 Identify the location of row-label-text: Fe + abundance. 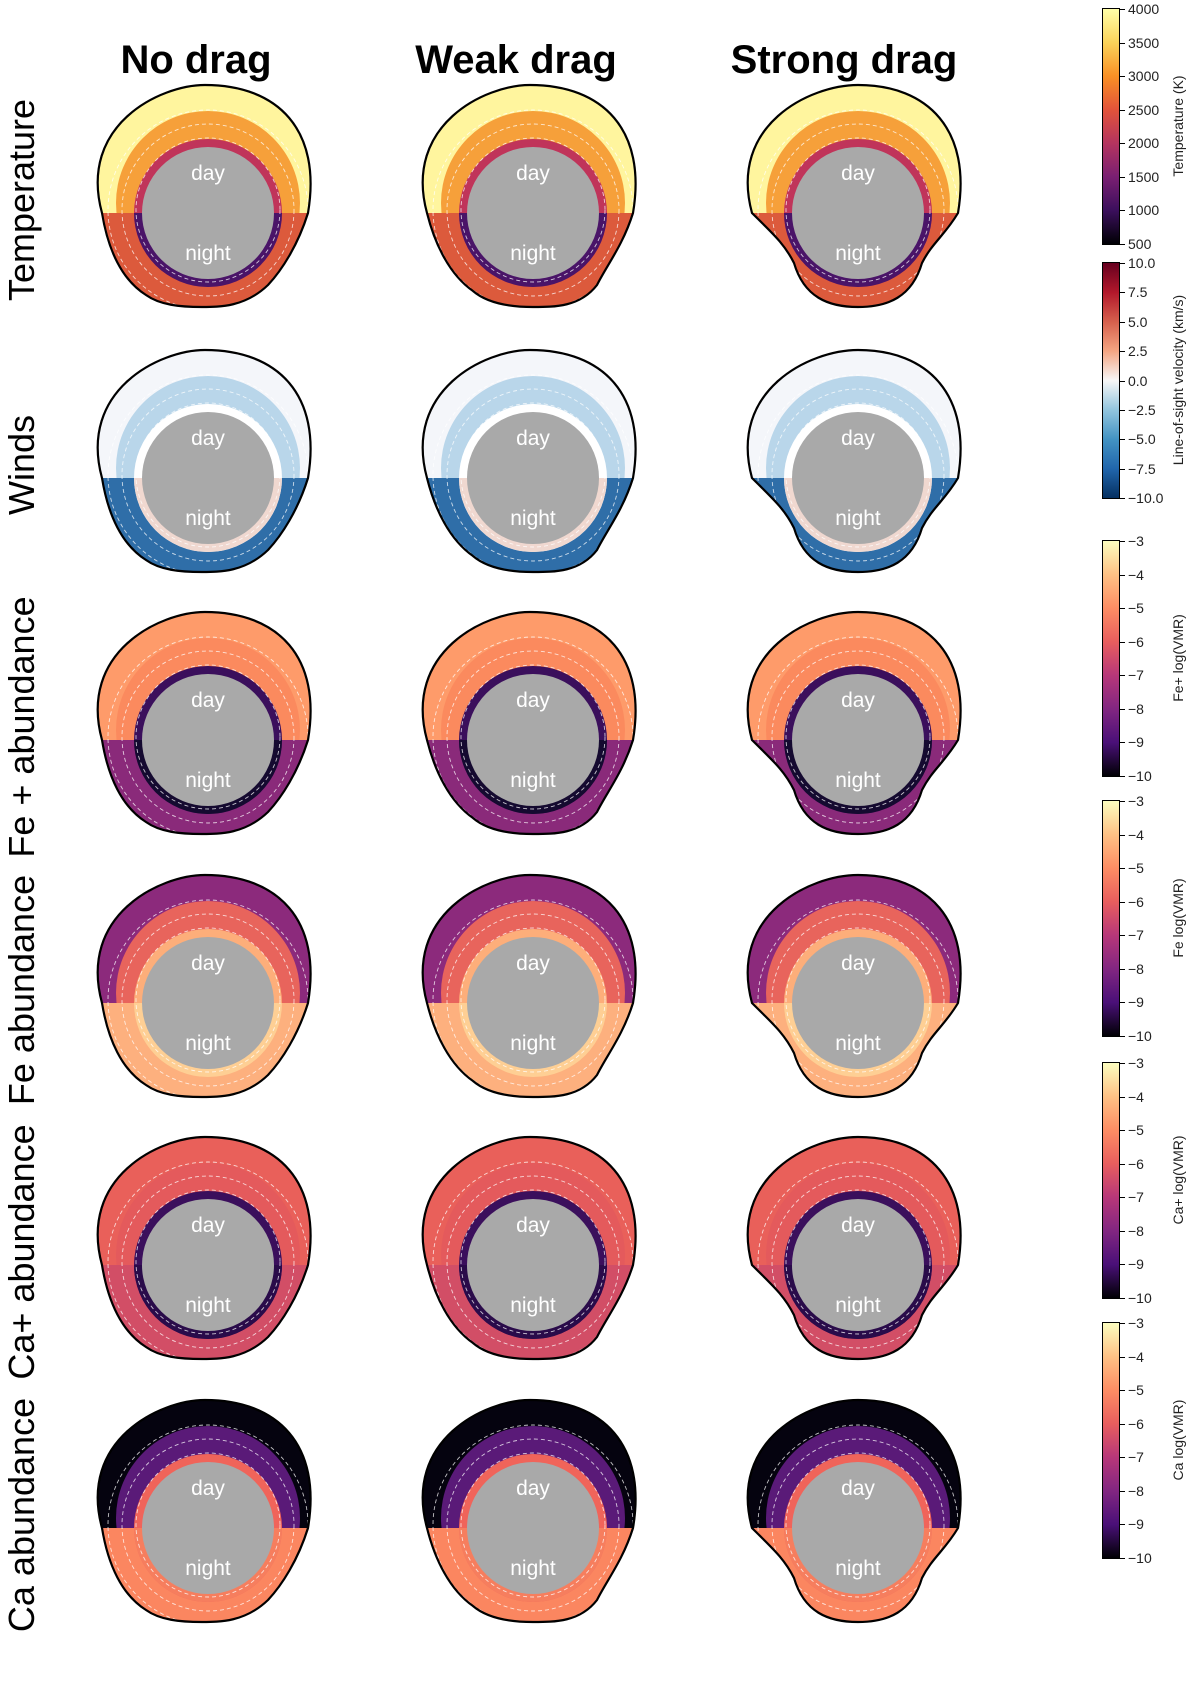
(21, 727).